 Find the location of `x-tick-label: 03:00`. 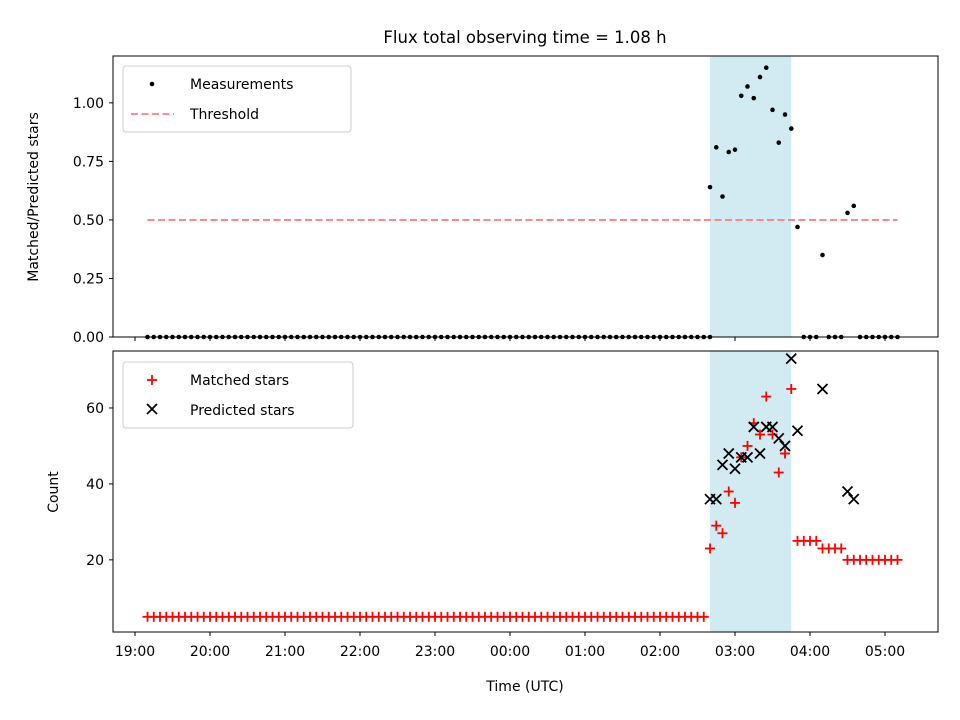

x-tick-label: 03:00 is located at coordinates (735, 652).